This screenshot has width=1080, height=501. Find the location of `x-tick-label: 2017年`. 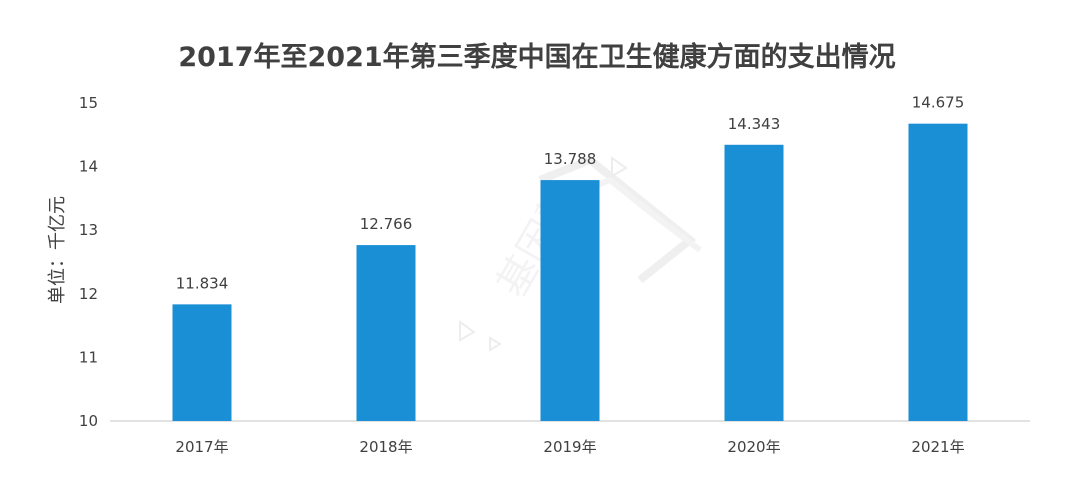

x-tick-label: 2017年 is located at coordinates (201, 447).